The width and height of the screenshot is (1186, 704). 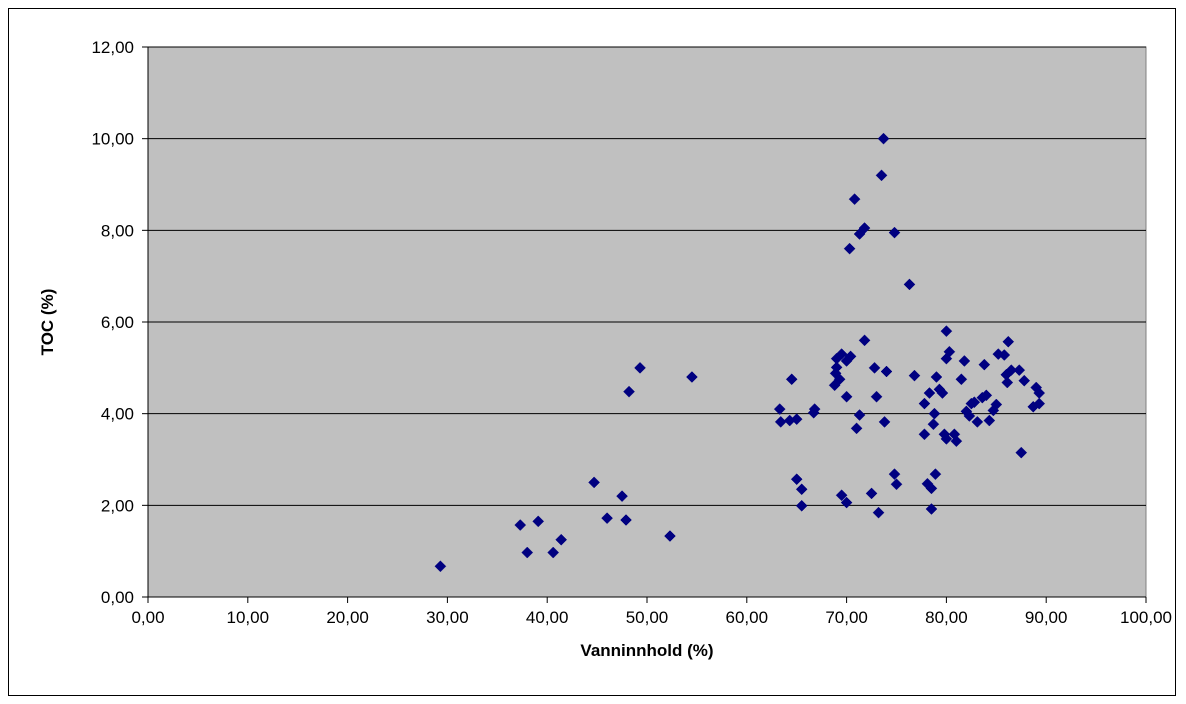 I want to click on x-tick-label-2: 20,00, so click(x=347, y=617).